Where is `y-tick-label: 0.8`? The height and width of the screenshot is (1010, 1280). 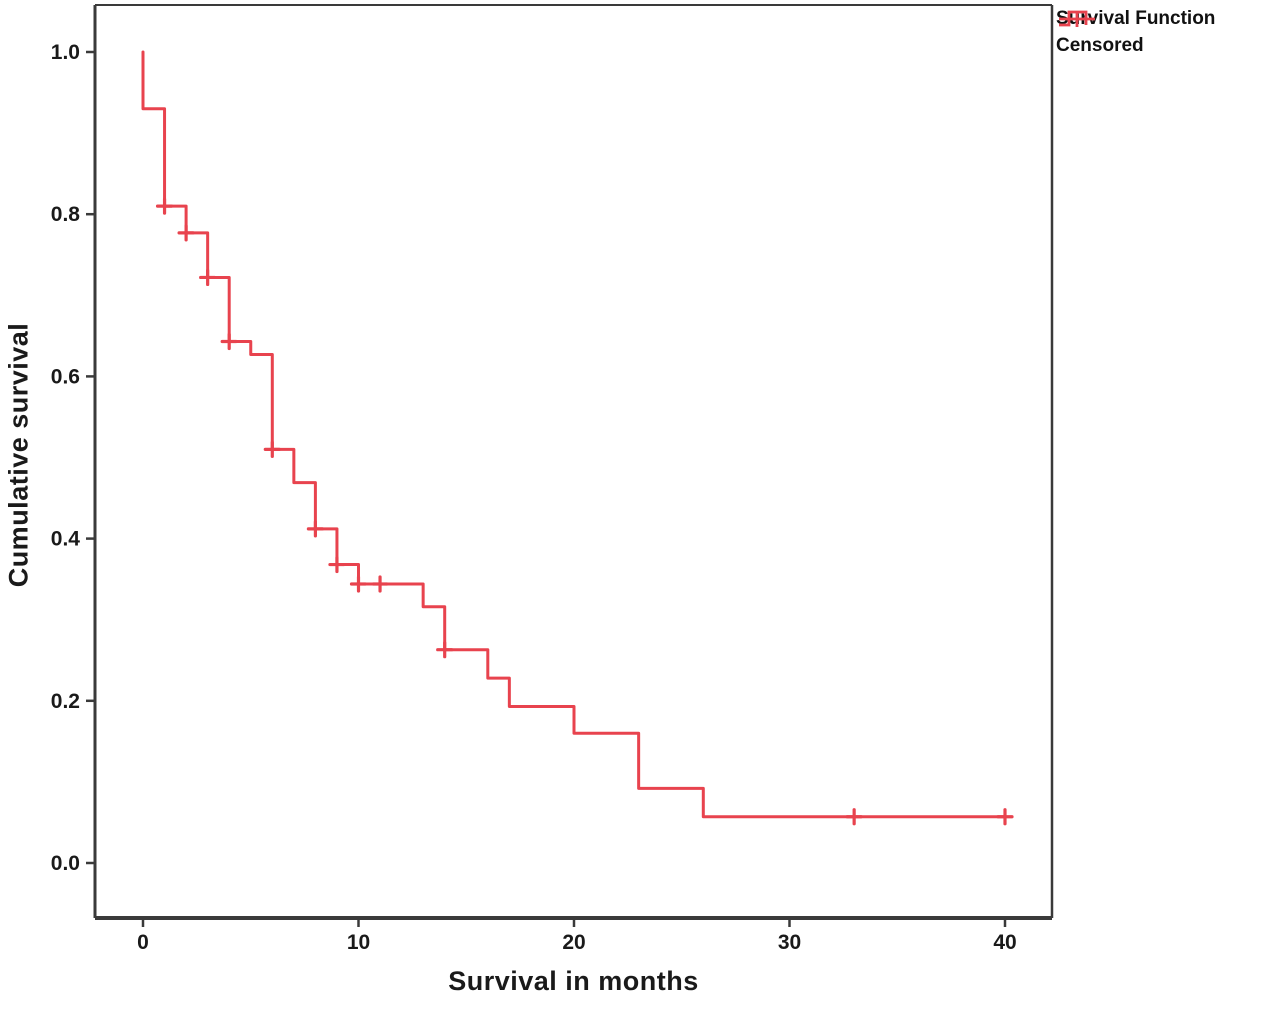 y-tick-label: 0.8 is located at coordinates (66, 214).